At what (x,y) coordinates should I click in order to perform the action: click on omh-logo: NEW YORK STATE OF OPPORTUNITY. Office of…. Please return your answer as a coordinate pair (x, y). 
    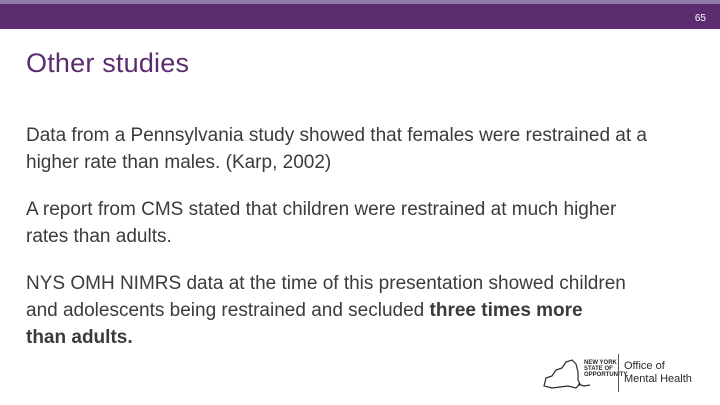
    Looking at the image, I should click on (626, 374).